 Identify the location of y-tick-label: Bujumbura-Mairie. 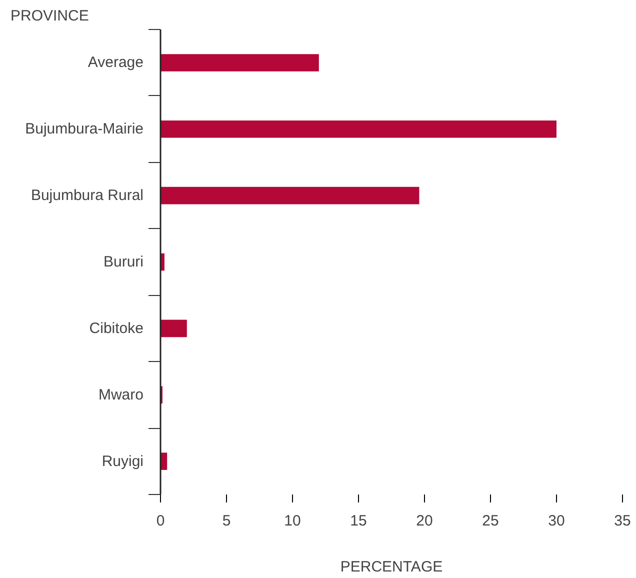
(84, 129).